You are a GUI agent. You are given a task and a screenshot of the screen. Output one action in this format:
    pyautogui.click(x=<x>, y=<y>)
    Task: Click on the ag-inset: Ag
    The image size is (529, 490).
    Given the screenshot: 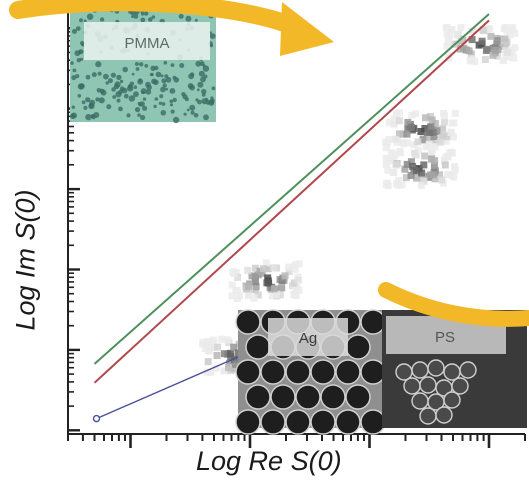 What is the action you would take?
    pyautogui.click(x=310, y=372)
    